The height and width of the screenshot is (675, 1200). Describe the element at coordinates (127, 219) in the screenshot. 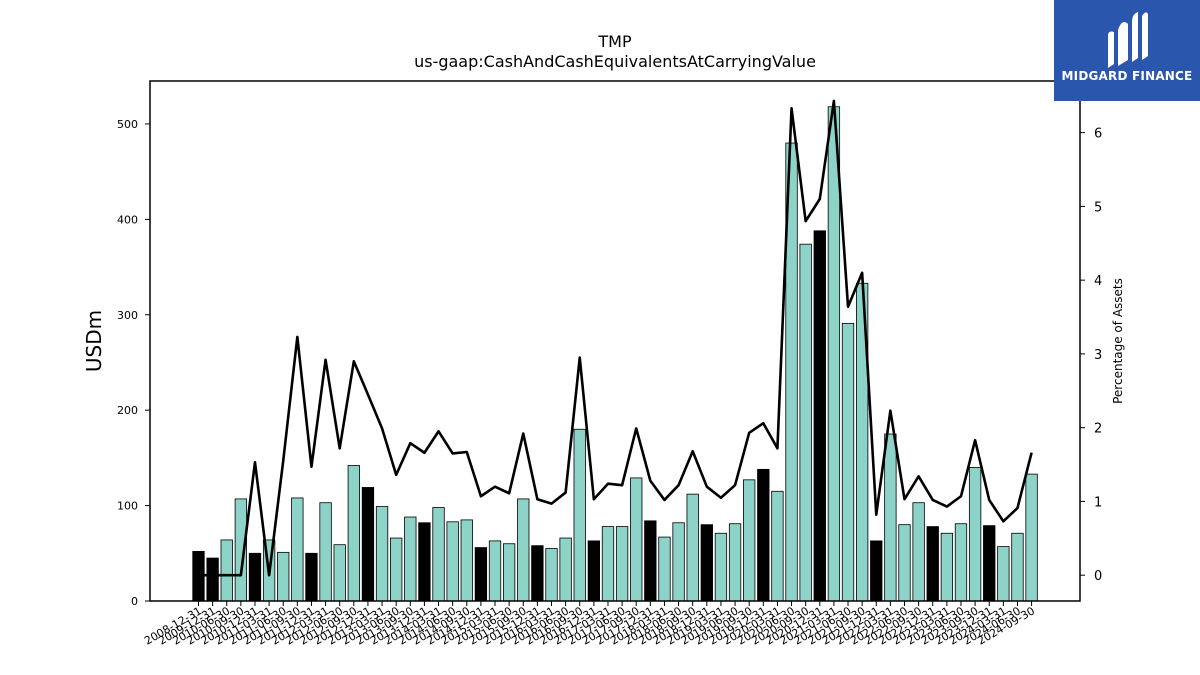

I see `y-tick-label-left: 400` at that location.